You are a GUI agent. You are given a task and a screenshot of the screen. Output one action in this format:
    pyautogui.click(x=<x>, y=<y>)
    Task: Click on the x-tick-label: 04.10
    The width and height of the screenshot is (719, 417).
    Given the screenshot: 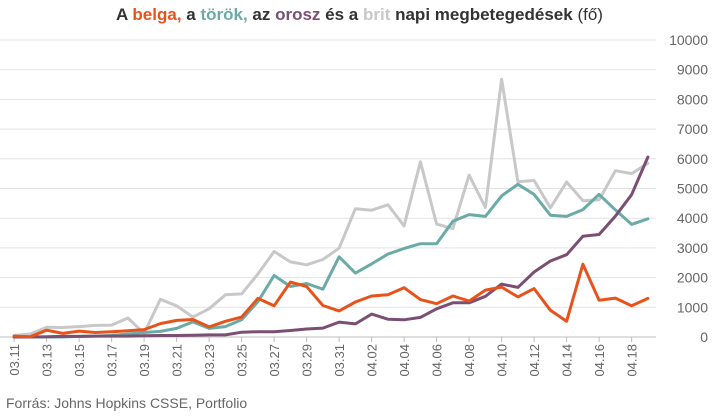 What is the action you would take?
    pyautogui.click(x=502, y=360)
    